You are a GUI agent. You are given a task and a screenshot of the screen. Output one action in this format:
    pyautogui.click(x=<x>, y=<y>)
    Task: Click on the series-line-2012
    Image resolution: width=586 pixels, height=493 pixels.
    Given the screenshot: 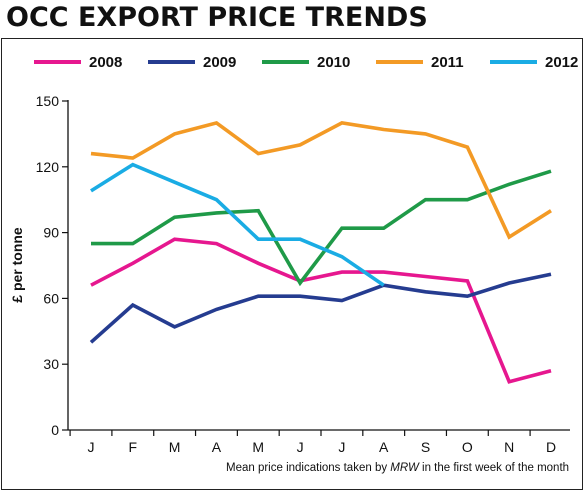 What is the action you would take?
    pyautogui.click(x=237, y=224)
    